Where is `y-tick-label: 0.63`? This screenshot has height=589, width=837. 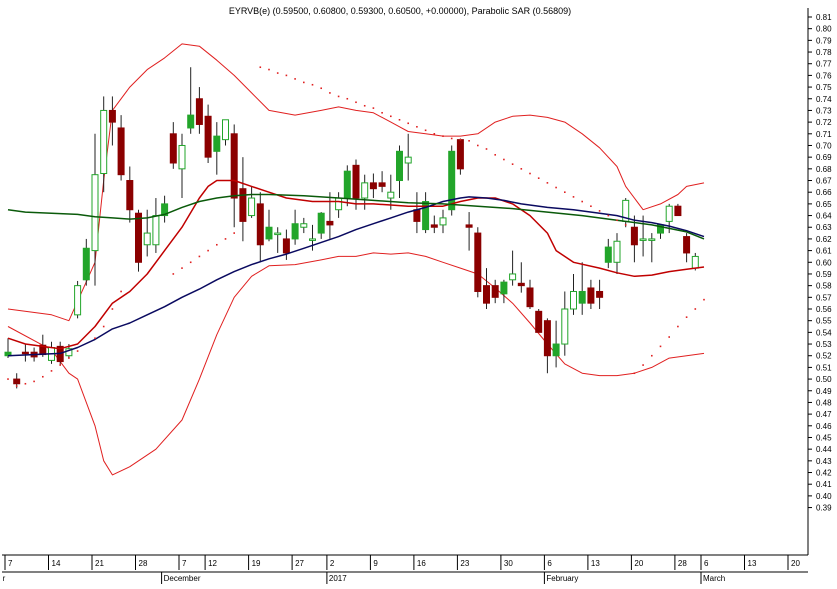
y-tick-label: 0.63 is located at coordinates (824, 227).